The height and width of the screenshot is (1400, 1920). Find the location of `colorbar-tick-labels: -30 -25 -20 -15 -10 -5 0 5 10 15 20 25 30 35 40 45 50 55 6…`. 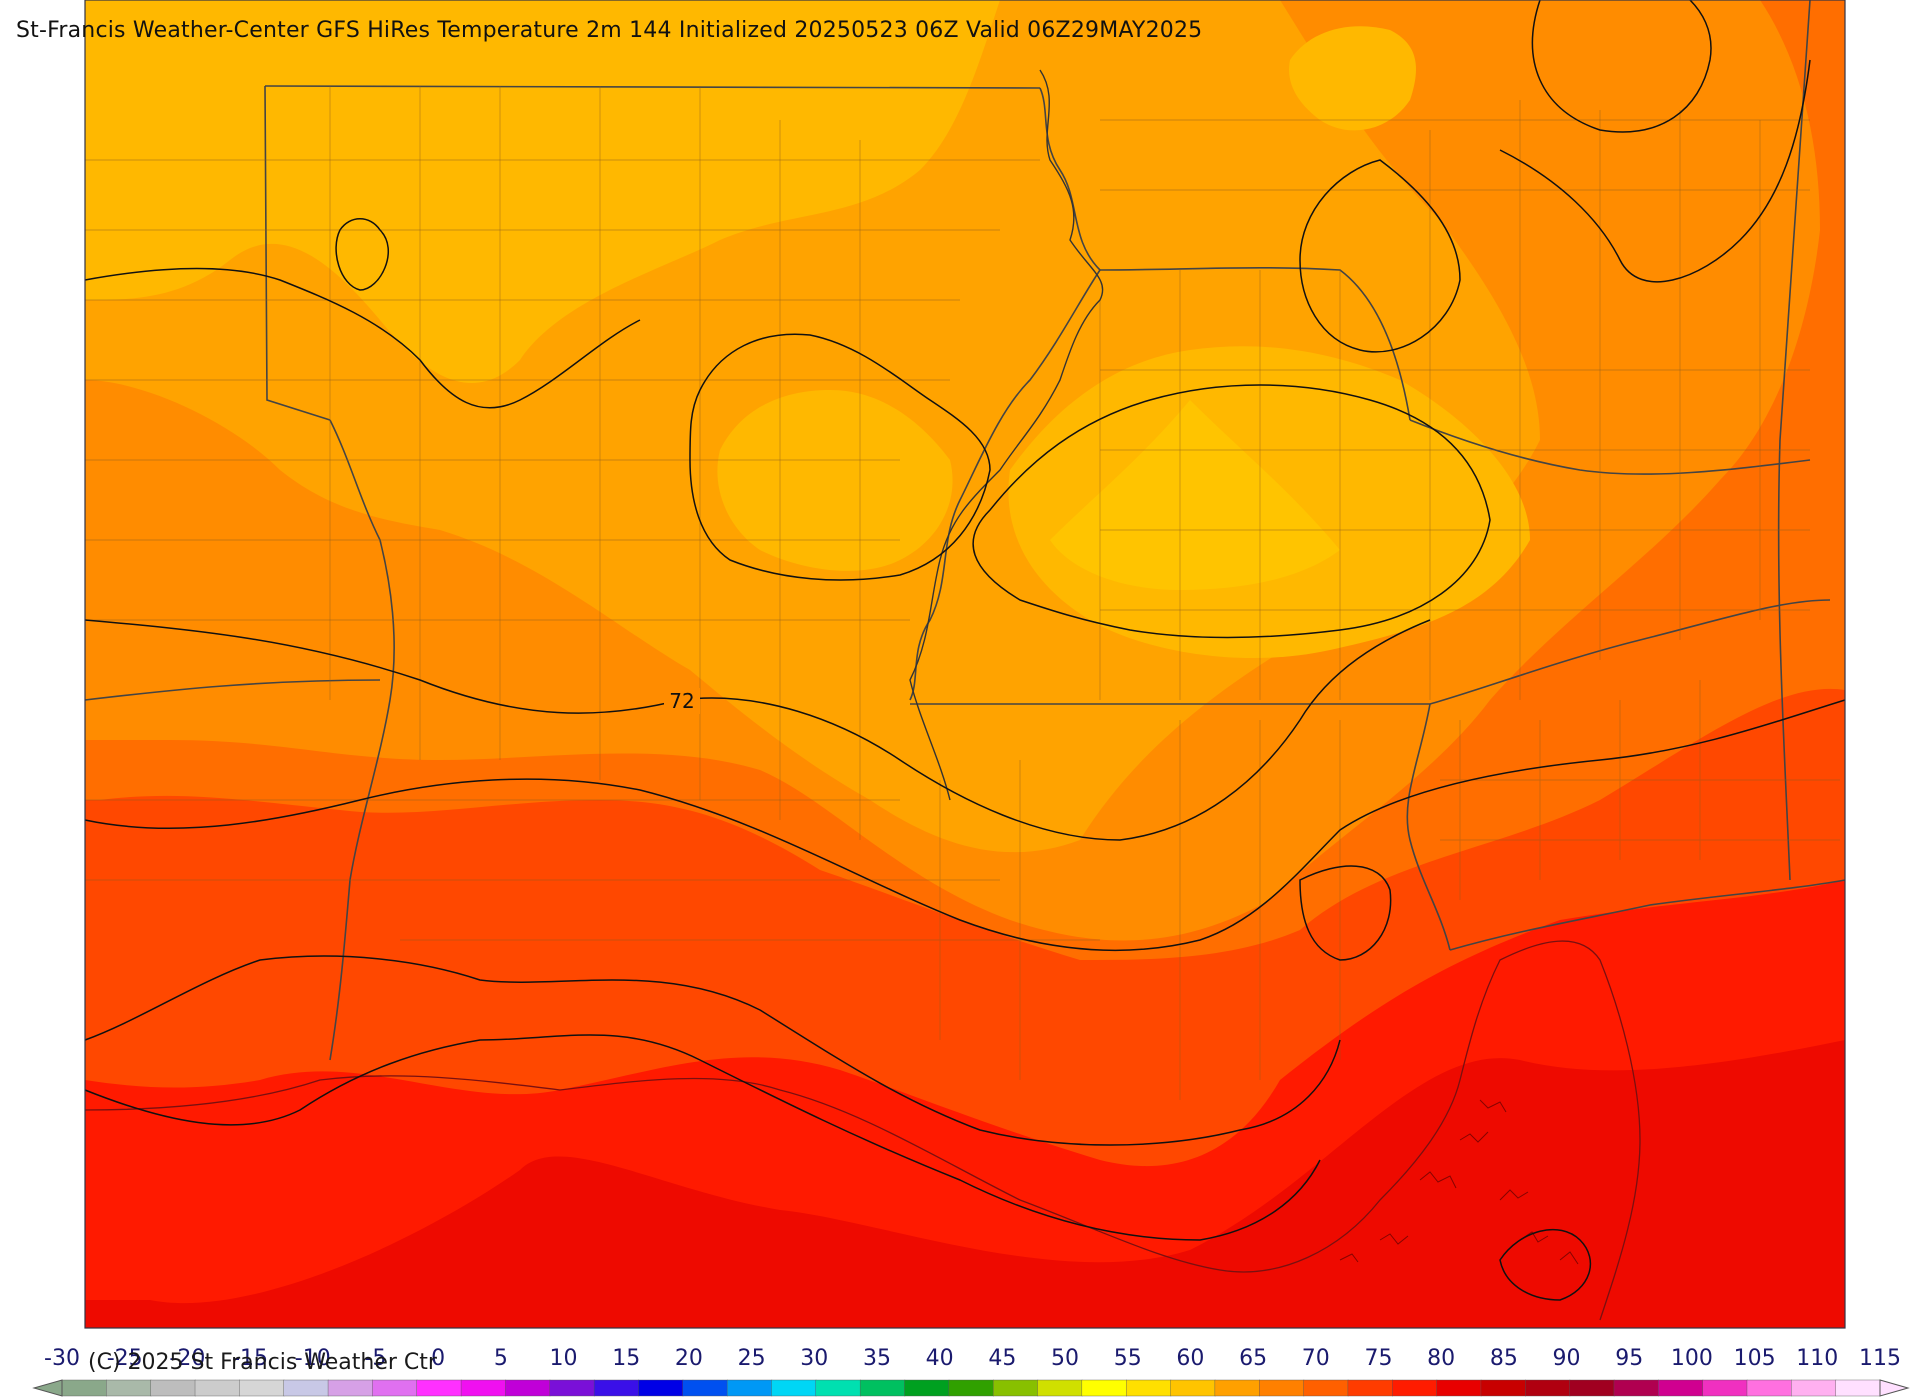

colorbar-tick-labels: -30 -25 -20 -15 -10 -5 0 5 10 15 20 25 30 35 40 45 50 55 6… is located at coordinates (960, 1360).